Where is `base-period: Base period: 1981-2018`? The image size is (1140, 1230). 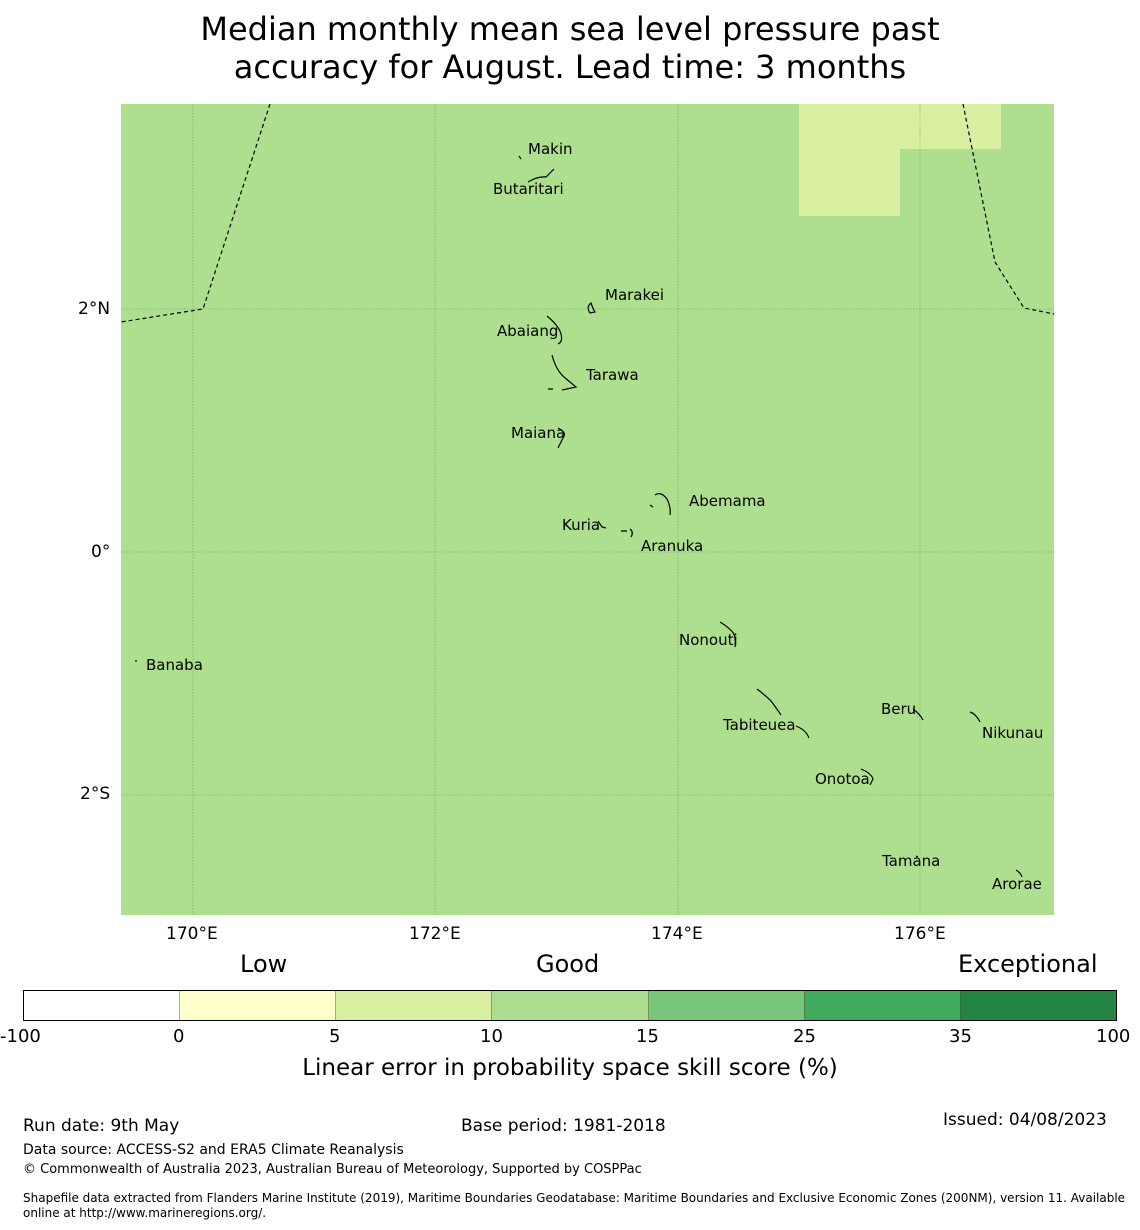 base-period: Base period: 1981-2018 is located at coordinates (563, 1126).